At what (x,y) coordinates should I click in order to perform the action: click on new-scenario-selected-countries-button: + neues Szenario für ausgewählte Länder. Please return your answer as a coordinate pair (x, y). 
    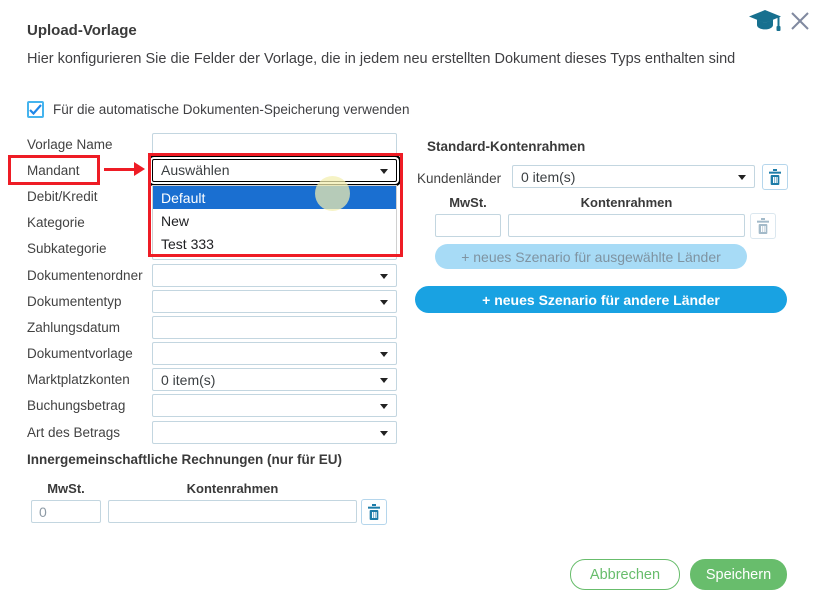
    Looking at the image, I should click on (591, 256).